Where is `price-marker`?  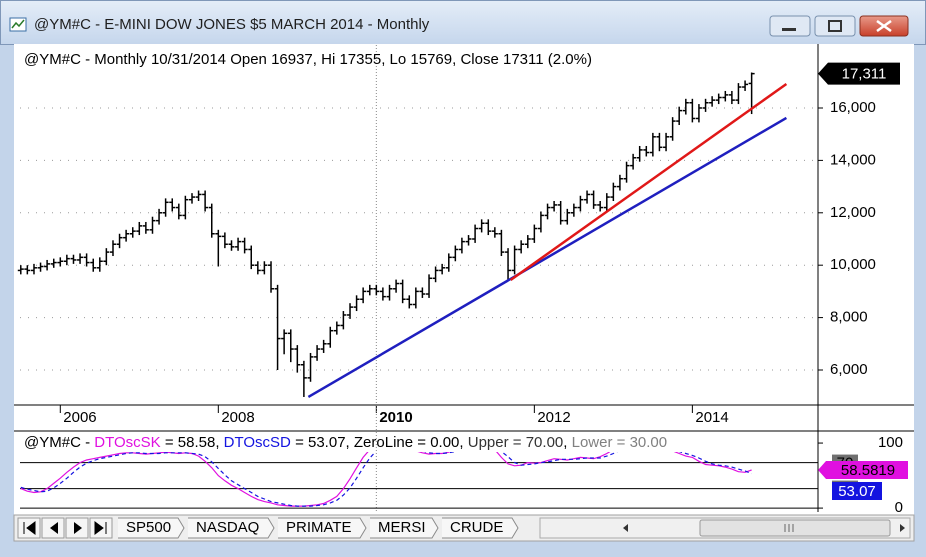 price-marker is located at coordinates (859, 73).